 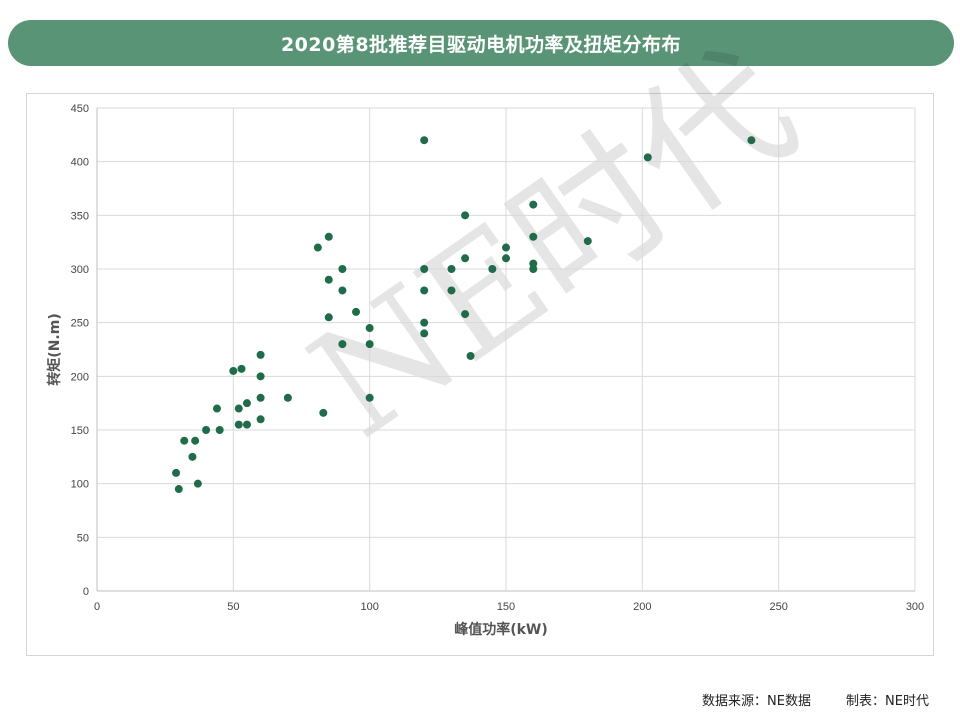 What do you see at coordinates (642, 607) in the screenshot?
I see `x-tick-label: 200` at bounding box center [642, 607].